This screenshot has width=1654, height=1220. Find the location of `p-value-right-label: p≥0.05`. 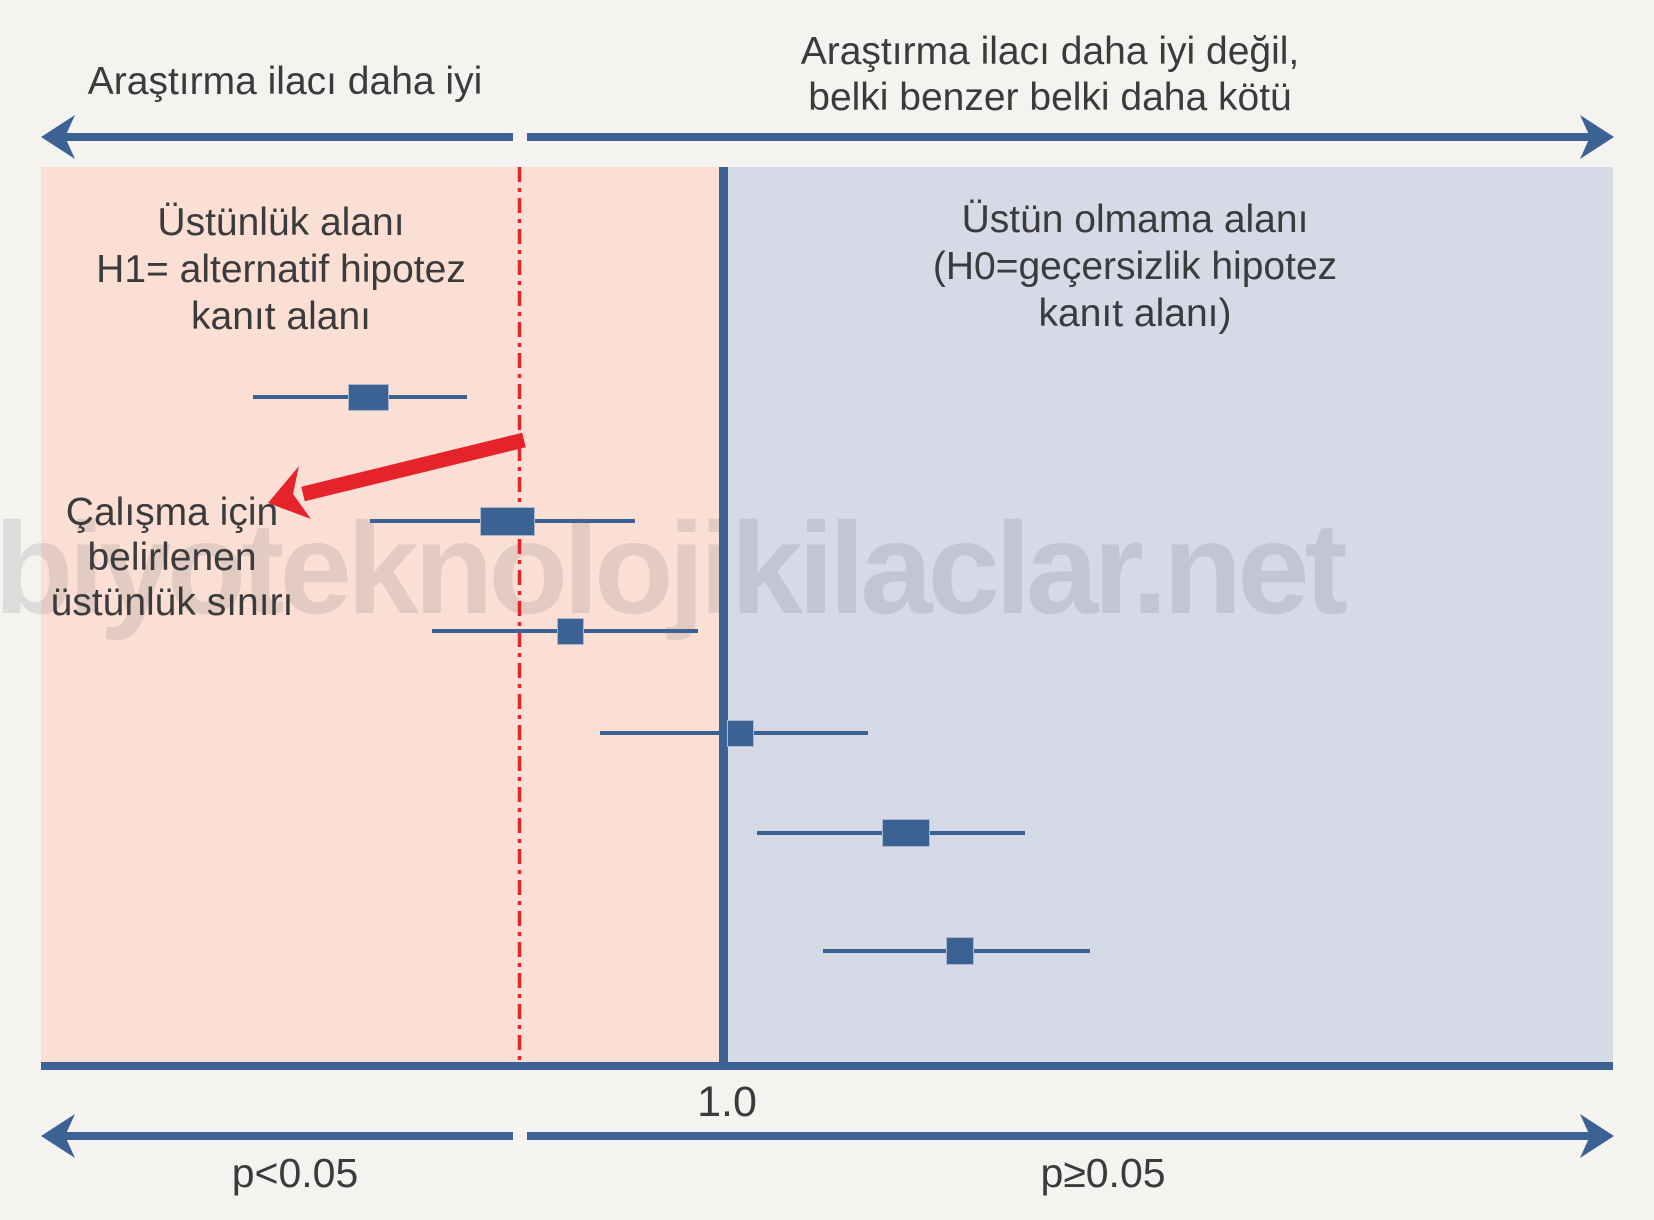

p-value-right-label: p≥0.05 is located at coordinates (1103, 1173).